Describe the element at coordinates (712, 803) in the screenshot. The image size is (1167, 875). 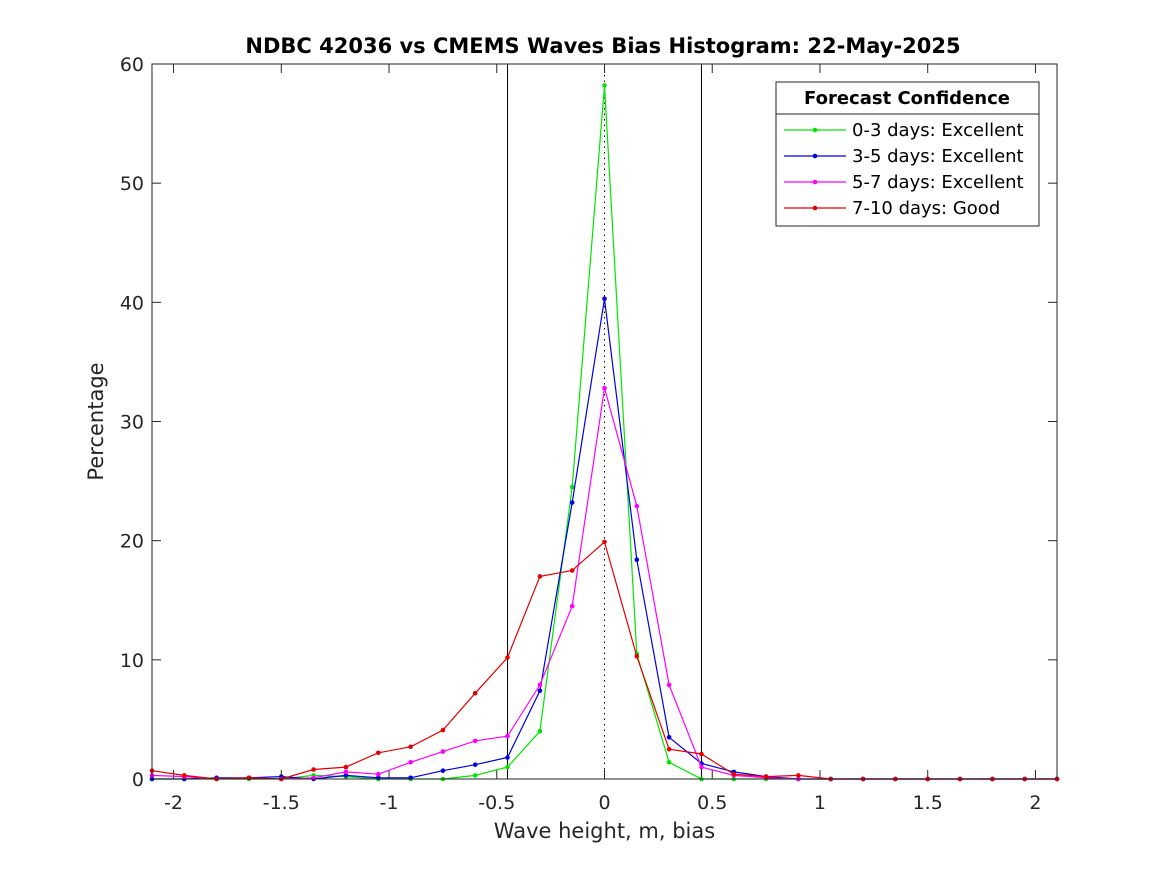
I see `x-tick-label: 0.5` at that location.